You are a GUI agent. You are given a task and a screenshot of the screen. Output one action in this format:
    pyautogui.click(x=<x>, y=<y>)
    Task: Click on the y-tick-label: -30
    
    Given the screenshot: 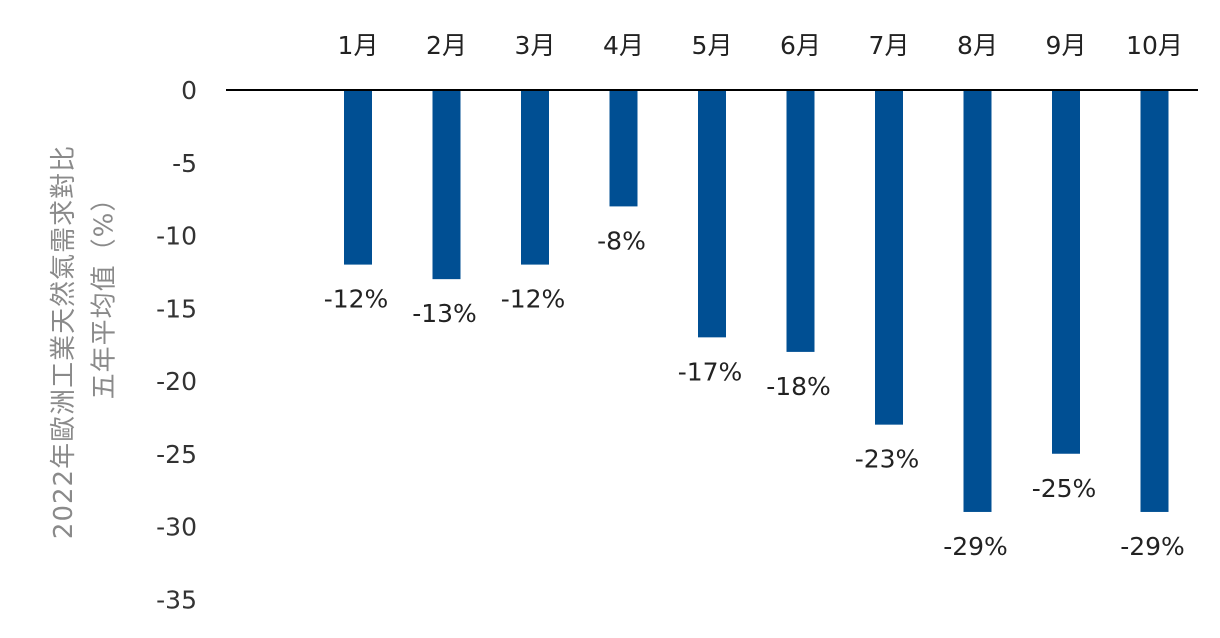 What is the action you would take?
    pyautogui.click(x=176, y=527)
    